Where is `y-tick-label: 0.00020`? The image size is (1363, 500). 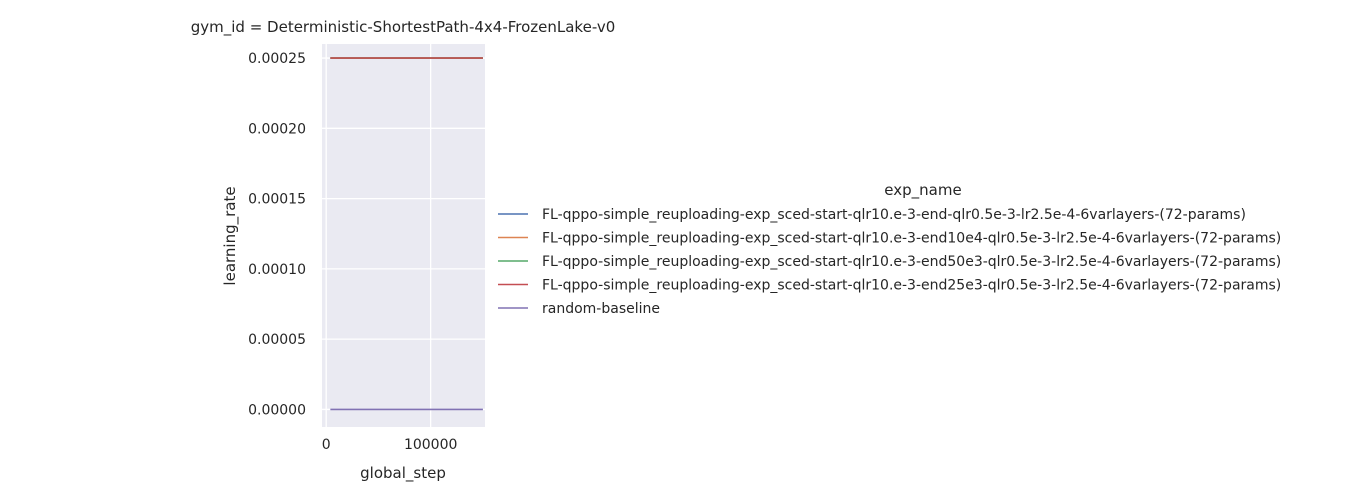 y-tick-label: 0.00020 is located at coordinates (277, 129).